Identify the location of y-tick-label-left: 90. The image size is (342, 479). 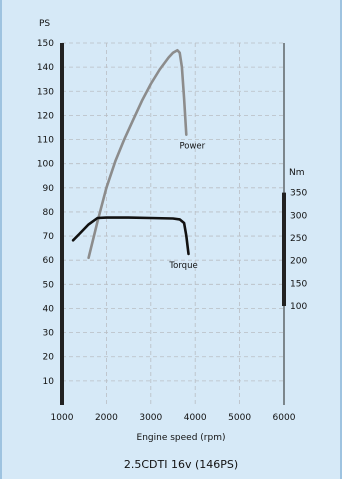
(49, 189).